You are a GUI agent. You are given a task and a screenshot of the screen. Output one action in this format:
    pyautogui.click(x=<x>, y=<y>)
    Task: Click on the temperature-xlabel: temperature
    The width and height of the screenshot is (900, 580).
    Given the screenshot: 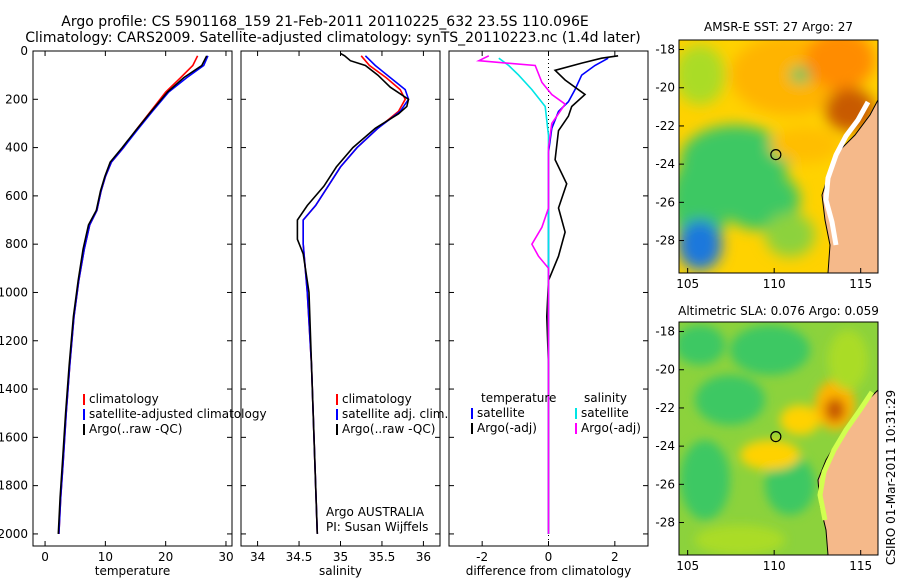 What is the action you would take?
    pyautogui.click(x=132, y=571)
    